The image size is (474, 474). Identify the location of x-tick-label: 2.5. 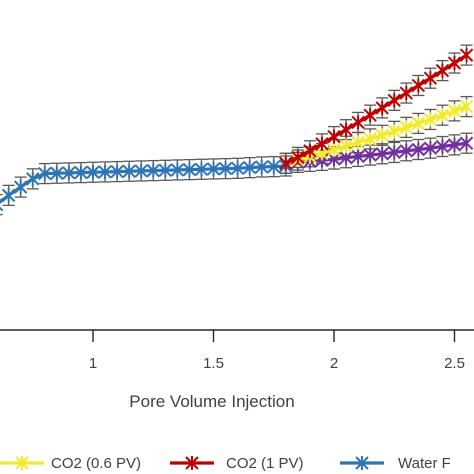
(454, 363).